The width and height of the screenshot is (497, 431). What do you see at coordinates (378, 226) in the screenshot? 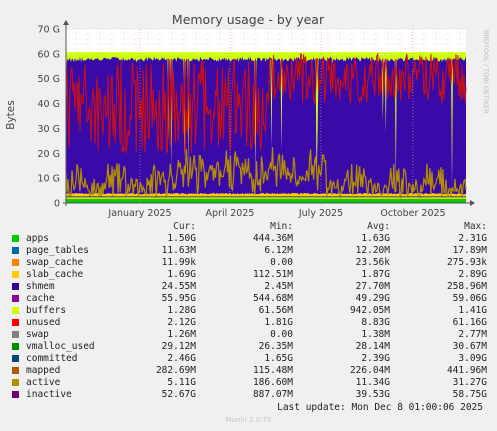
I see `header-avg: Avg:` at bounding box center [378, 226].